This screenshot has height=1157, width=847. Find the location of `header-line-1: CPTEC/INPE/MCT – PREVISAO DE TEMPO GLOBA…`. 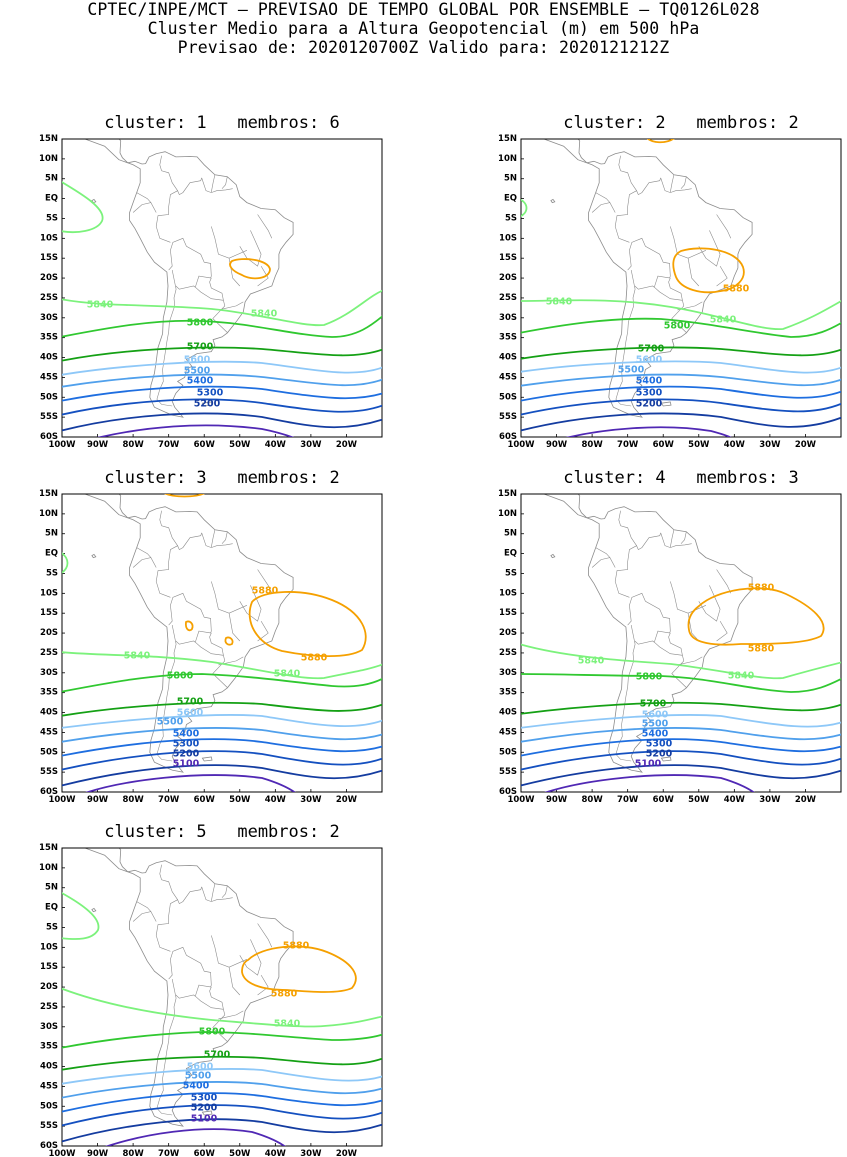

header-line-1: CPTEC/INPE/MCT – PREVISAO DE TEMPO GLOBA… is located at coordinates (423, 9).